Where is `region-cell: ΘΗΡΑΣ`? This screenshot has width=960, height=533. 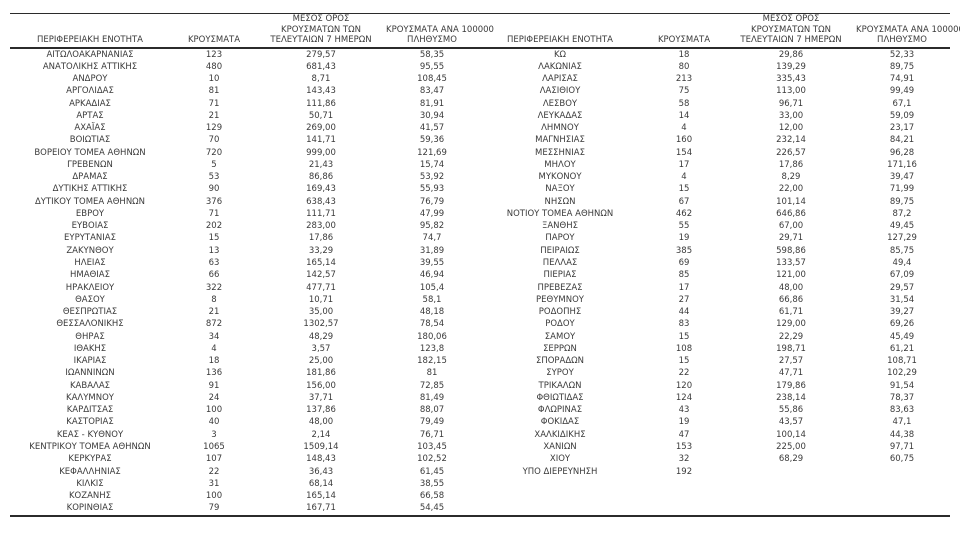 region-cell: ΘΗΡΑΣ is located at coordinates (90, 336).